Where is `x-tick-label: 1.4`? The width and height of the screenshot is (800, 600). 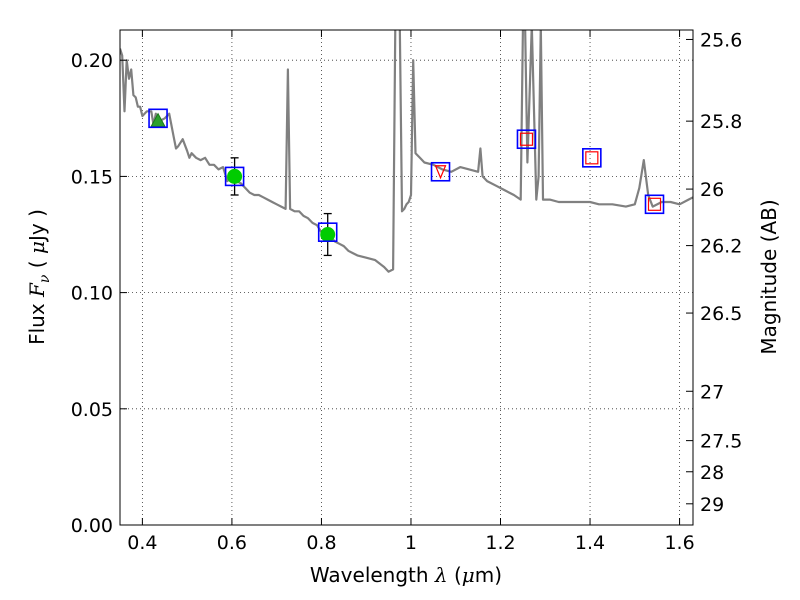
x-tick-label: 1.4 is located at coordinates (590, 543).